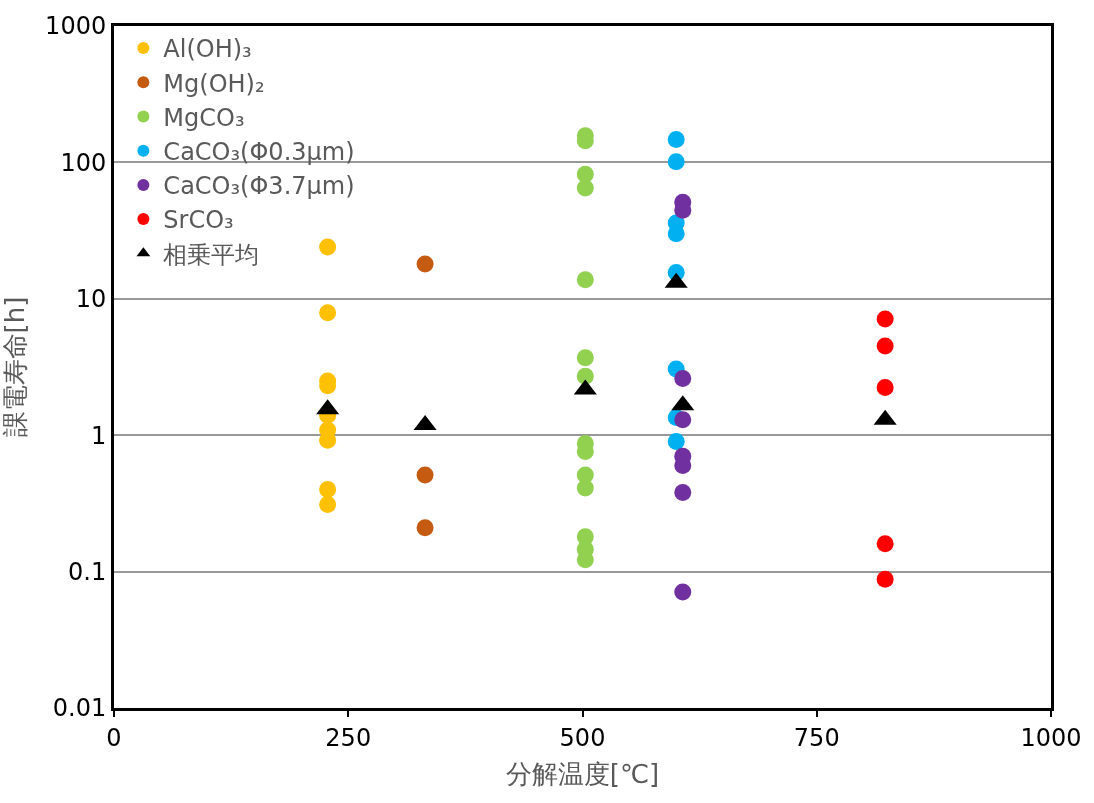 The height and width of the screenshot is (803, 1094). What do you see at coordinates (98, 435) in the screenshot?
I see `y-tick-label: 1` at bounding box center [98, 435].